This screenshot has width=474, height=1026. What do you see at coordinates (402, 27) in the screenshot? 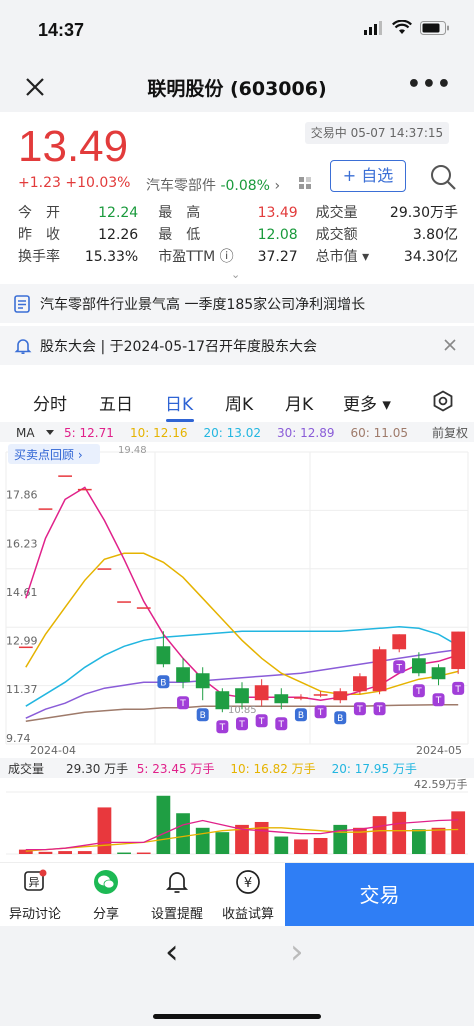
I see `wifi-icon` at bounding box center [402, 27].